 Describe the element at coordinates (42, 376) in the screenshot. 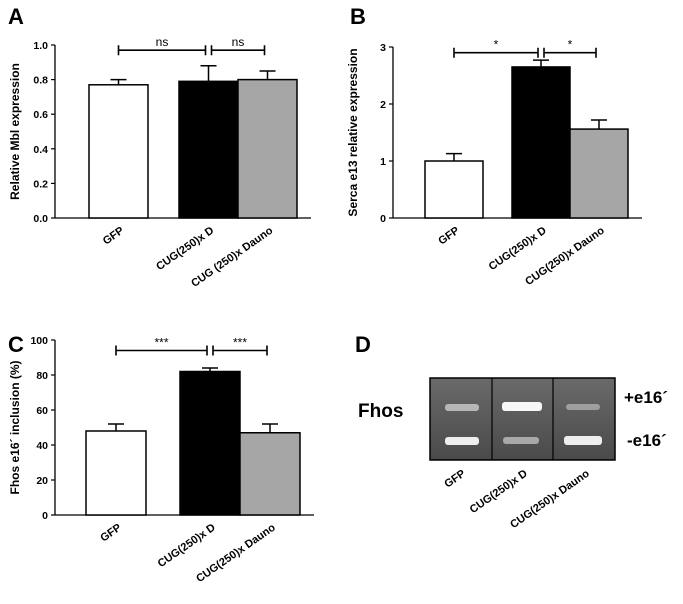

I see `y-tick-label: 80` at that location.